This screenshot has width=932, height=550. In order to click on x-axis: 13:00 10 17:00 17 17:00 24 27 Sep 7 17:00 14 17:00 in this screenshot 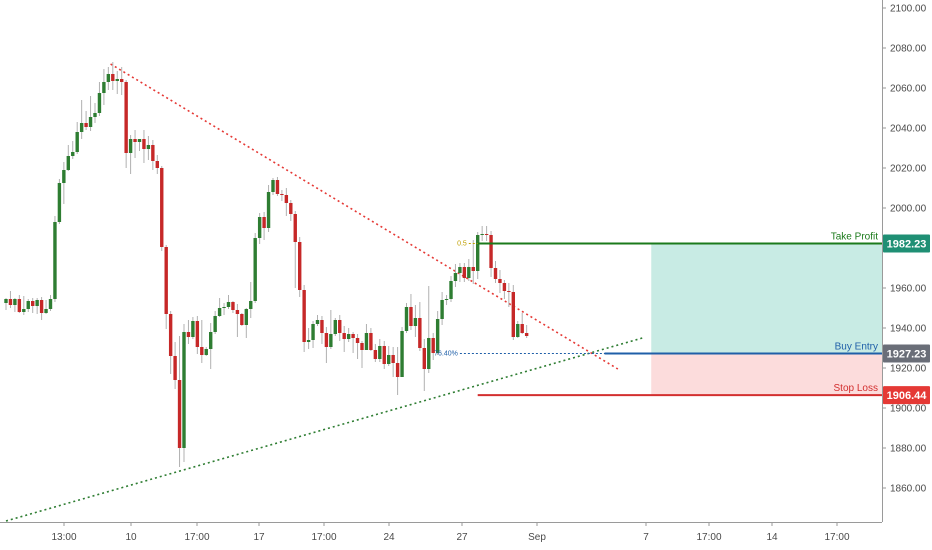, I will do `click(441, 532)`.